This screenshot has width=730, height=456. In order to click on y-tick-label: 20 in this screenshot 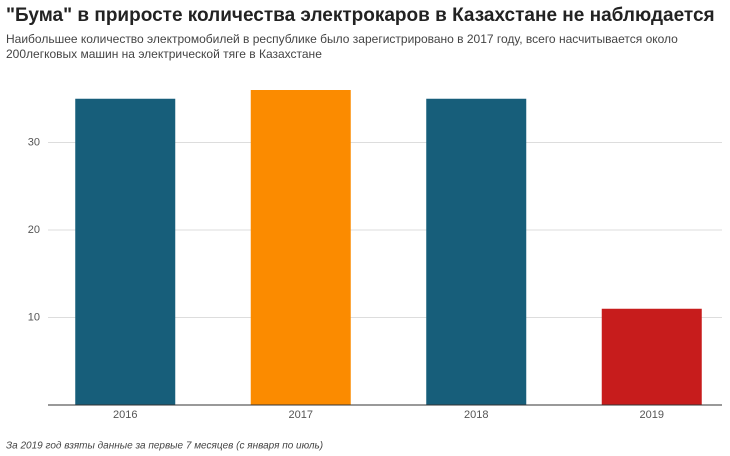, I will do `click(34, 230)`.